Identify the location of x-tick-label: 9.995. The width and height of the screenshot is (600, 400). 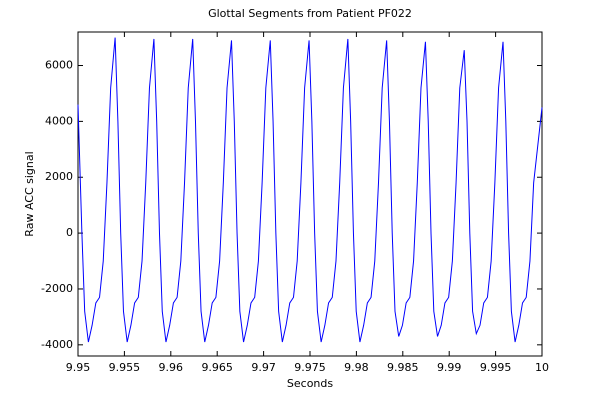
(496, 367).